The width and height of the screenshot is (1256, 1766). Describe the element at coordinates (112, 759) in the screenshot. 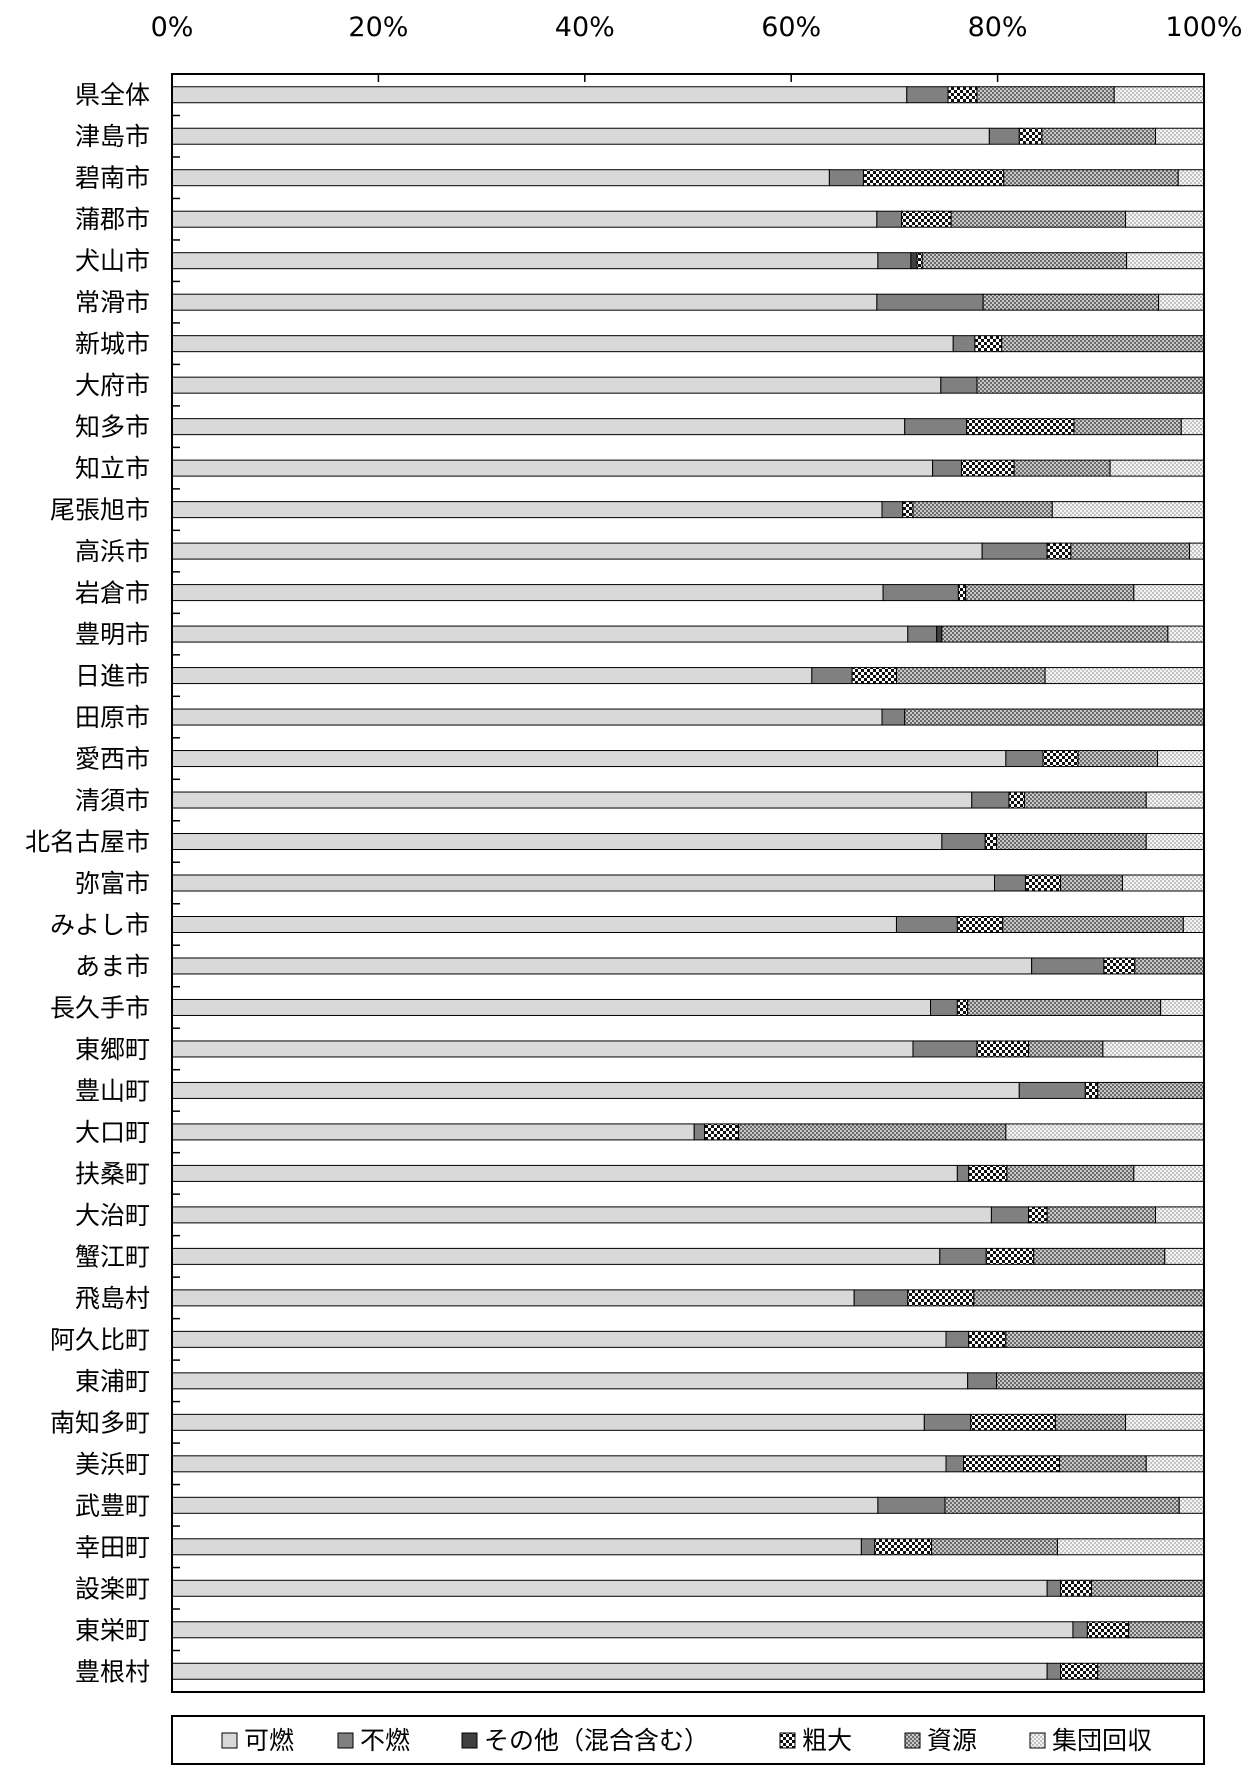

I see `category-label: 愛西市` at that location.